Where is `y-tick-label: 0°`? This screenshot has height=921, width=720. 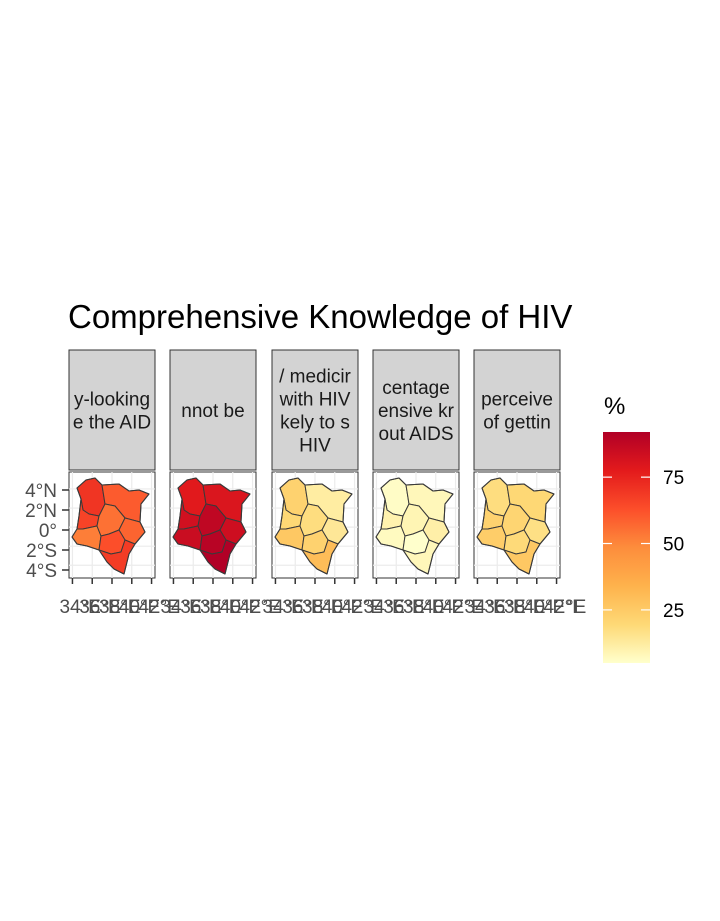 y-tick-label: 0° is located at coordinates (48, 531).